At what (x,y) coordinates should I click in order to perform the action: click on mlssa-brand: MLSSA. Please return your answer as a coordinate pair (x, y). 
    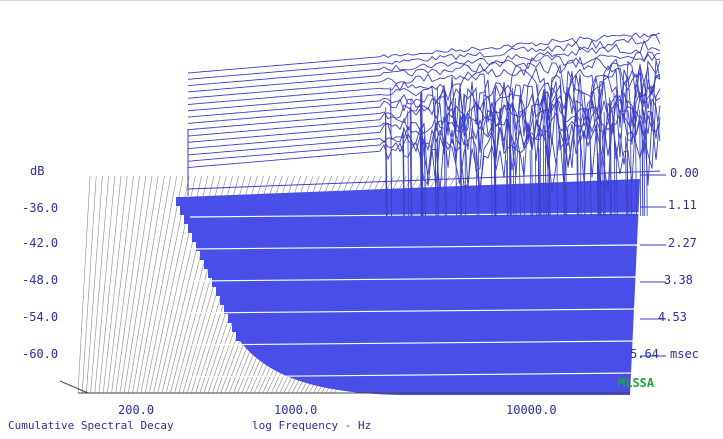
    Looking at the image, I should click on (636, 383).